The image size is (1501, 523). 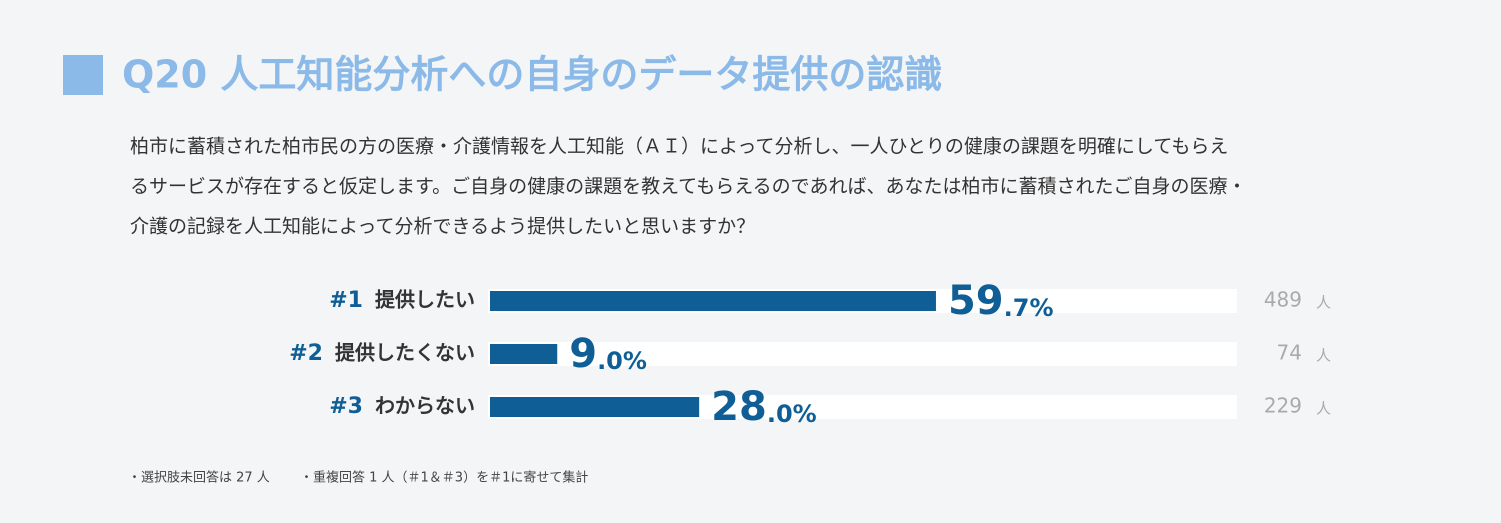 I want to click on count-label: 74, so click(x=1289, y=353).